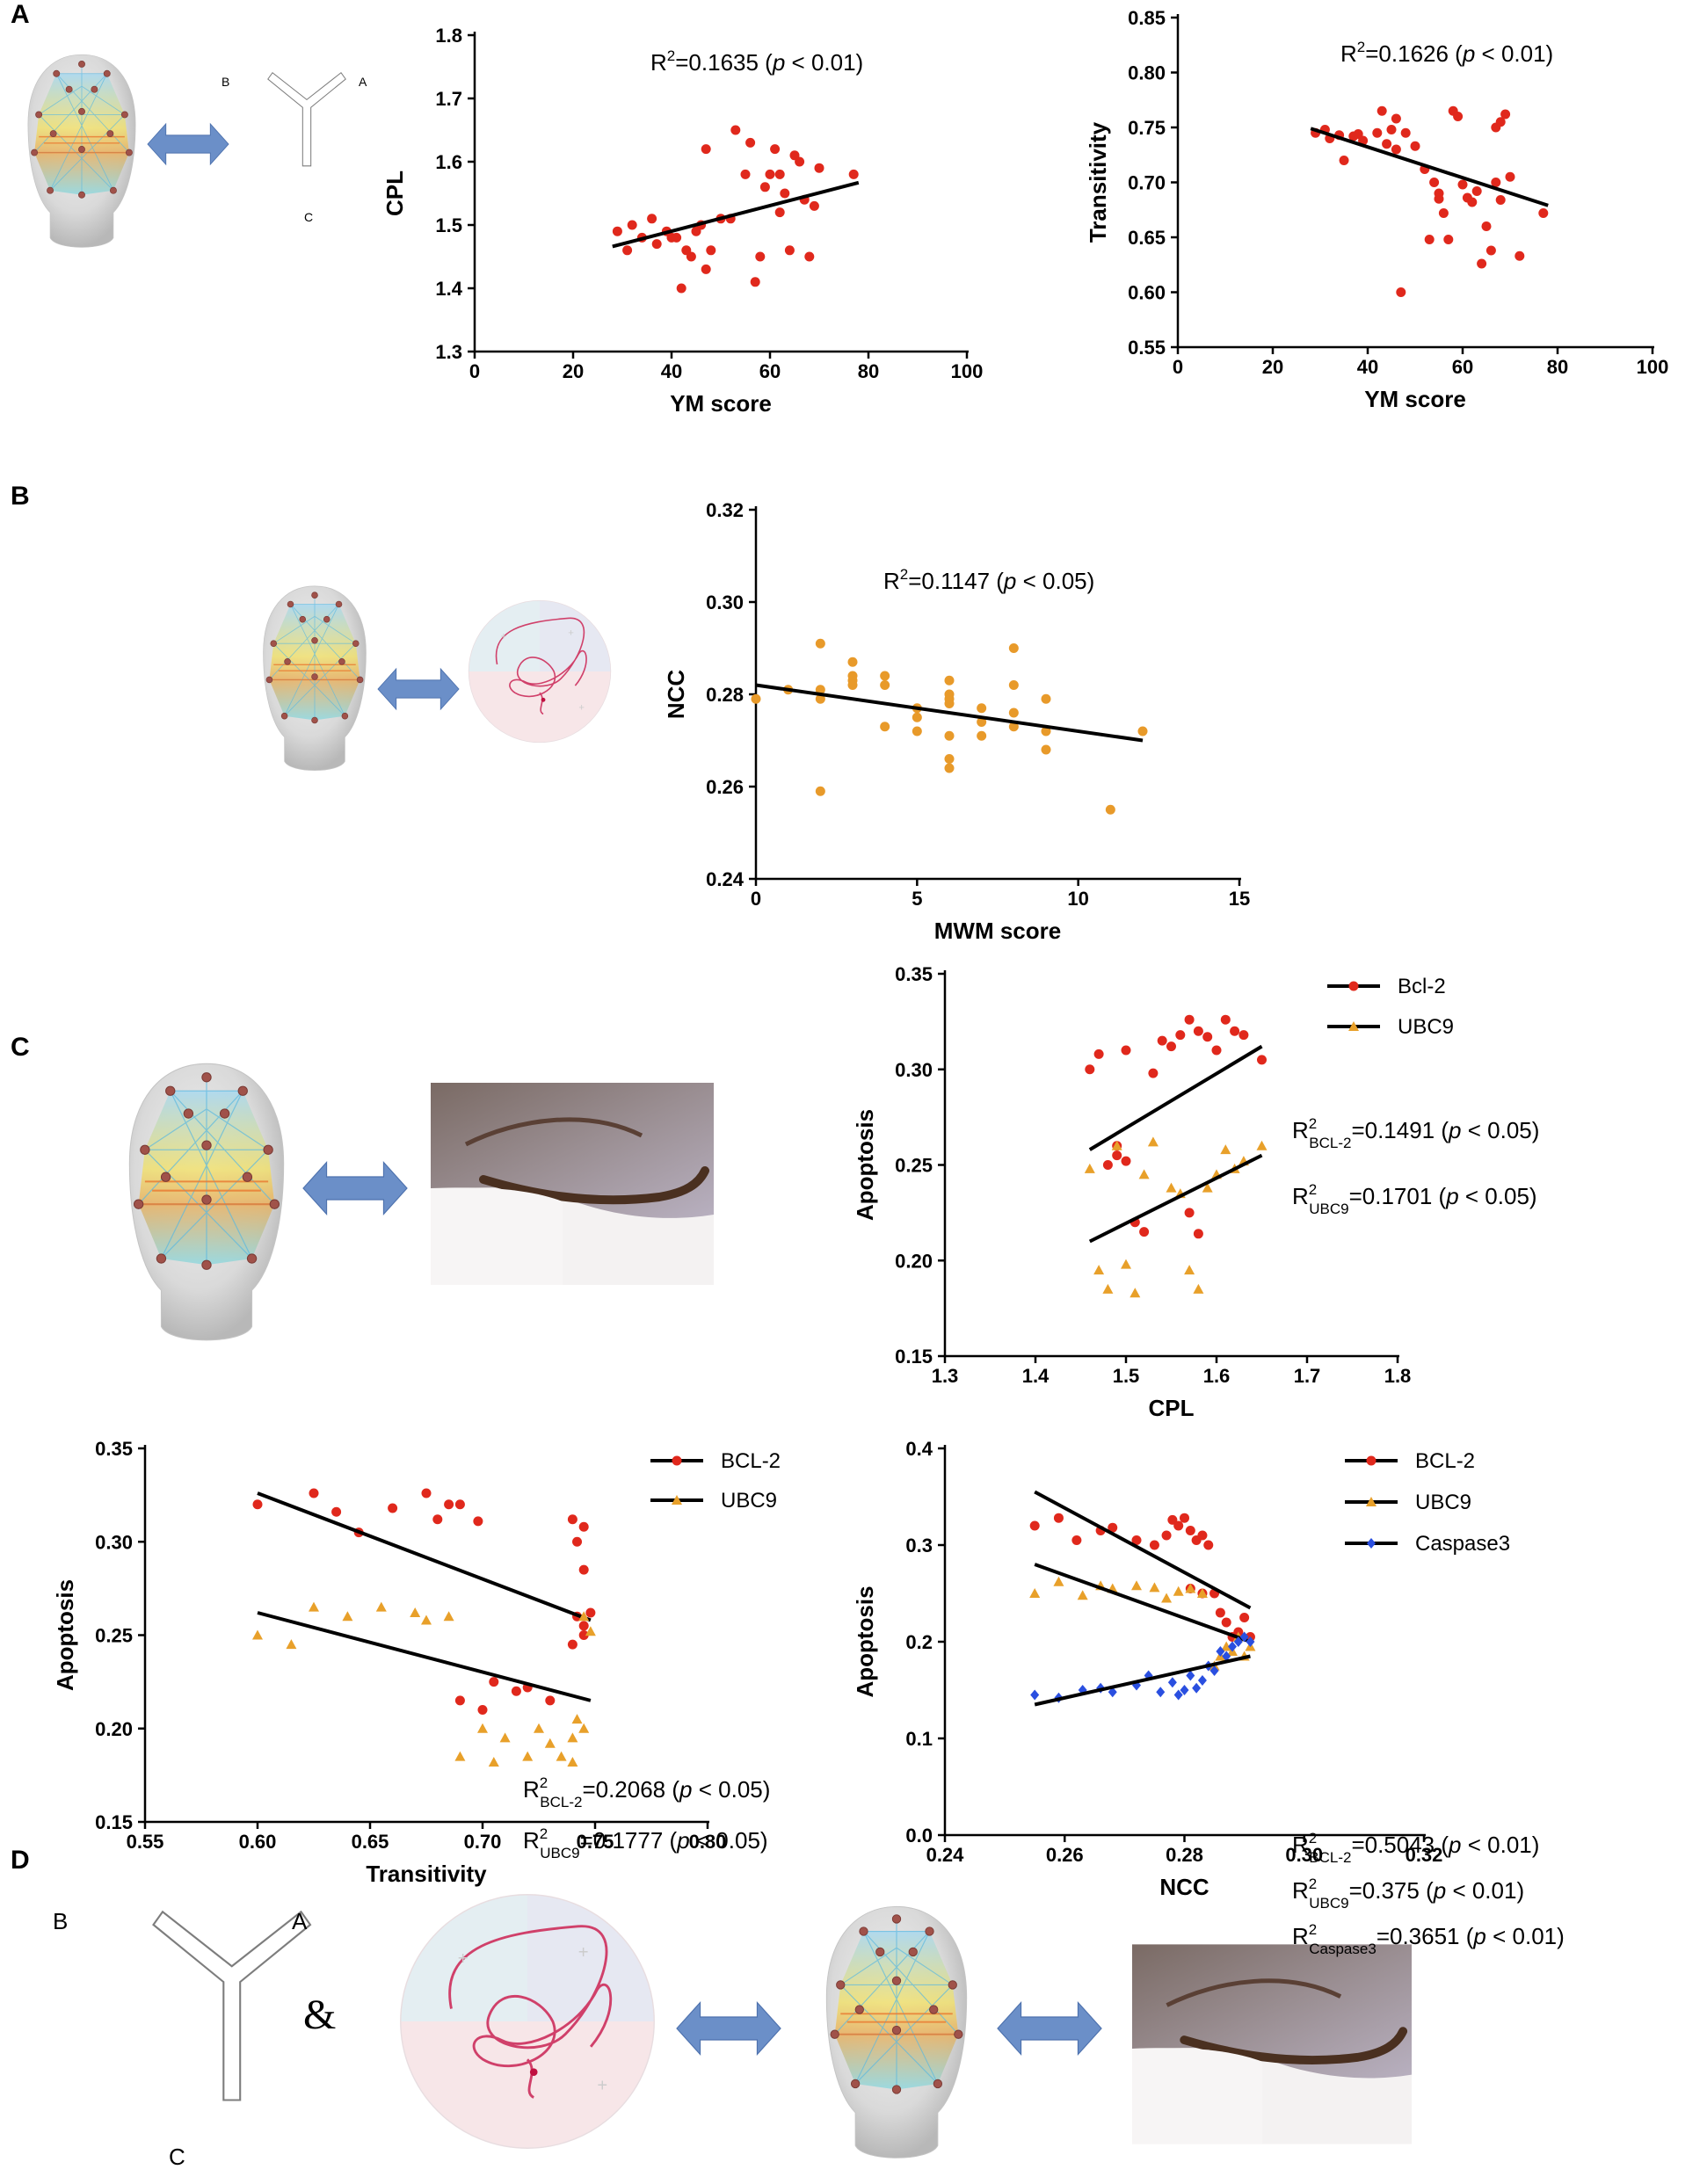  Describe the element at coordinates (1557, 367) in the screenshot. I see `x-tick-label: 80` at that location.